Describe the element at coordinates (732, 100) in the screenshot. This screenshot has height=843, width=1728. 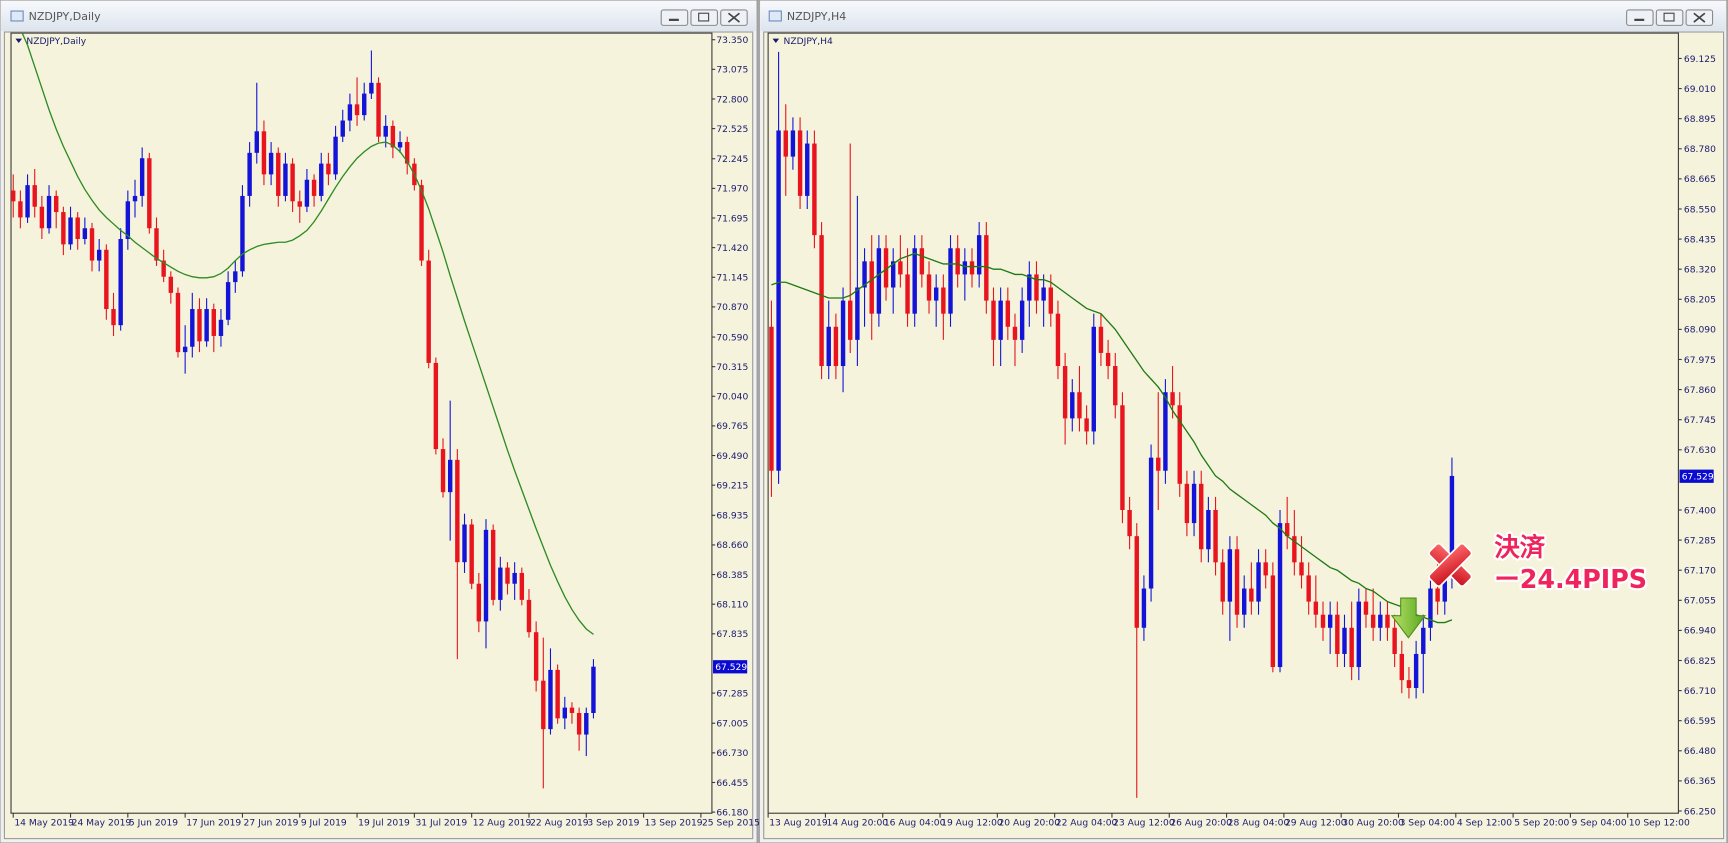
I see `y-tick-label: 72.800` at that location.